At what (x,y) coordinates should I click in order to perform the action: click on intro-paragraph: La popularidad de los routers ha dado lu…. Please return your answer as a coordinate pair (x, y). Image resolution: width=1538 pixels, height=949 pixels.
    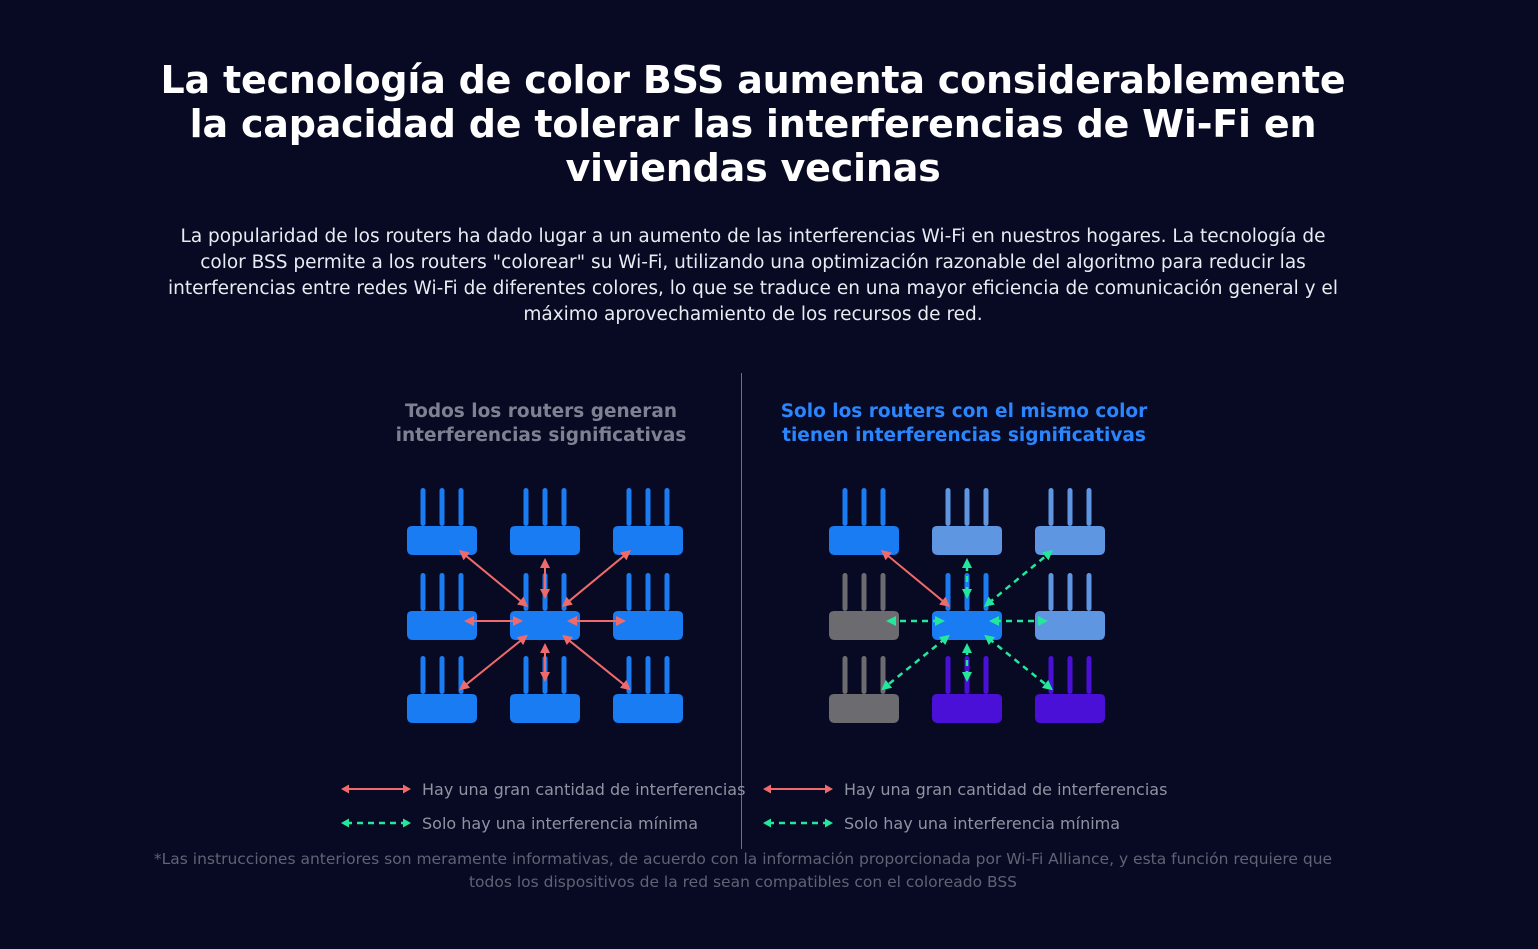
    Looking at the image, I should click on (753, 275).